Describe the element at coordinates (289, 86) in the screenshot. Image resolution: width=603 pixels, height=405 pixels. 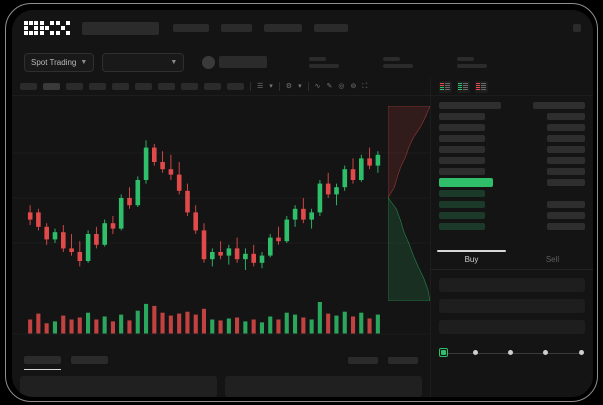
I see `settings-icon: ⚙` at that location.